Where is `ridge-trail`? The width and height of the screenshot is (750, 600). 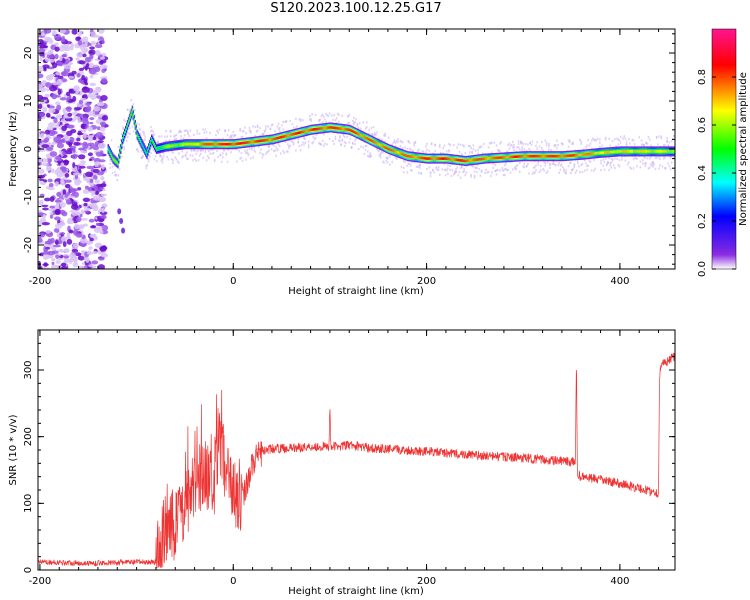
ridge-trail is located at coordinates (119, 211).